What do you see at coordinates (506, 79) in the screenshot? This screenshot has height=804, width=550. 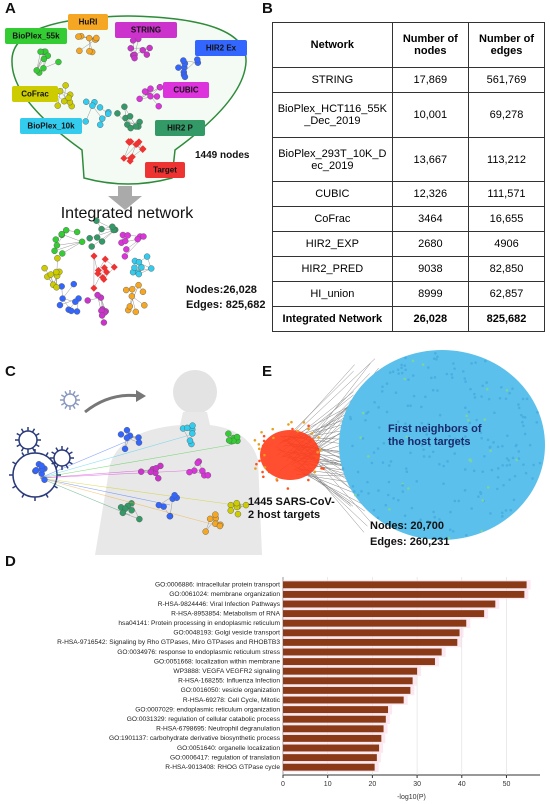 I see `table-cell: 561,769` at bounding box center [506, 79].